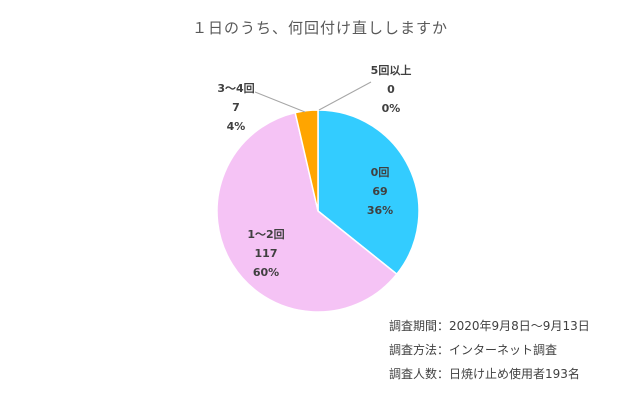  Describe the element at coordinates (265, 234) in the screenshot. I see `slice-label-1: 1～2回` at that location.